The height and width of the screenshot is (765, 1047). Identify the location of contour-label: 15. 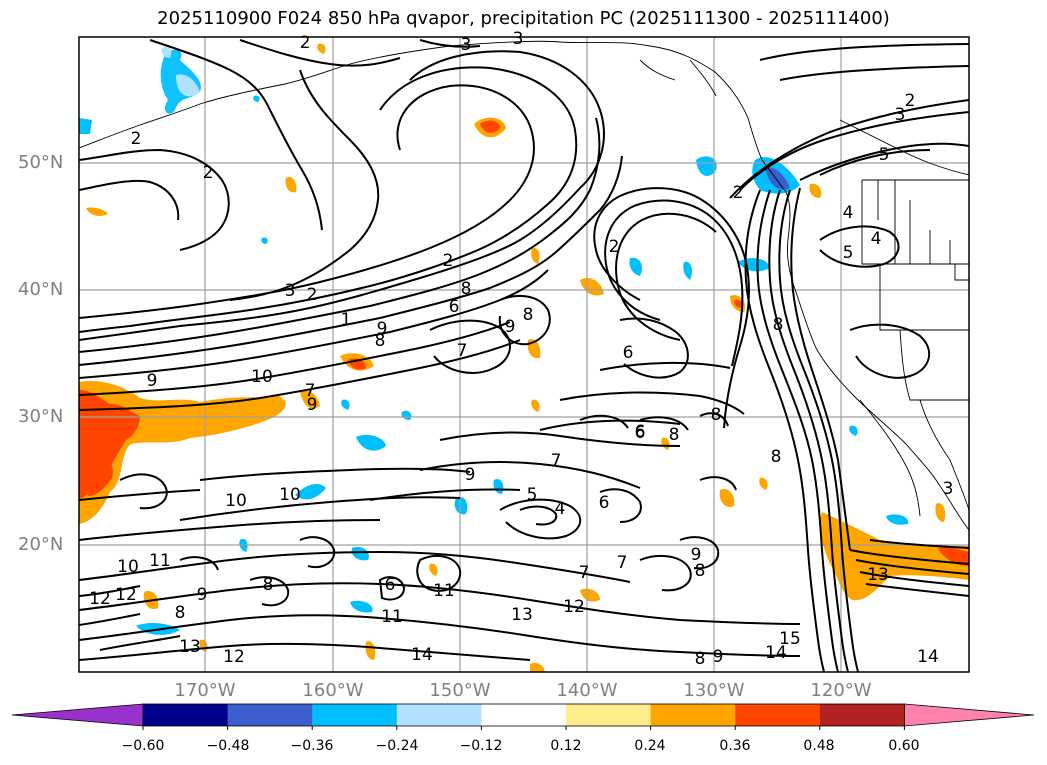
(790, 639).